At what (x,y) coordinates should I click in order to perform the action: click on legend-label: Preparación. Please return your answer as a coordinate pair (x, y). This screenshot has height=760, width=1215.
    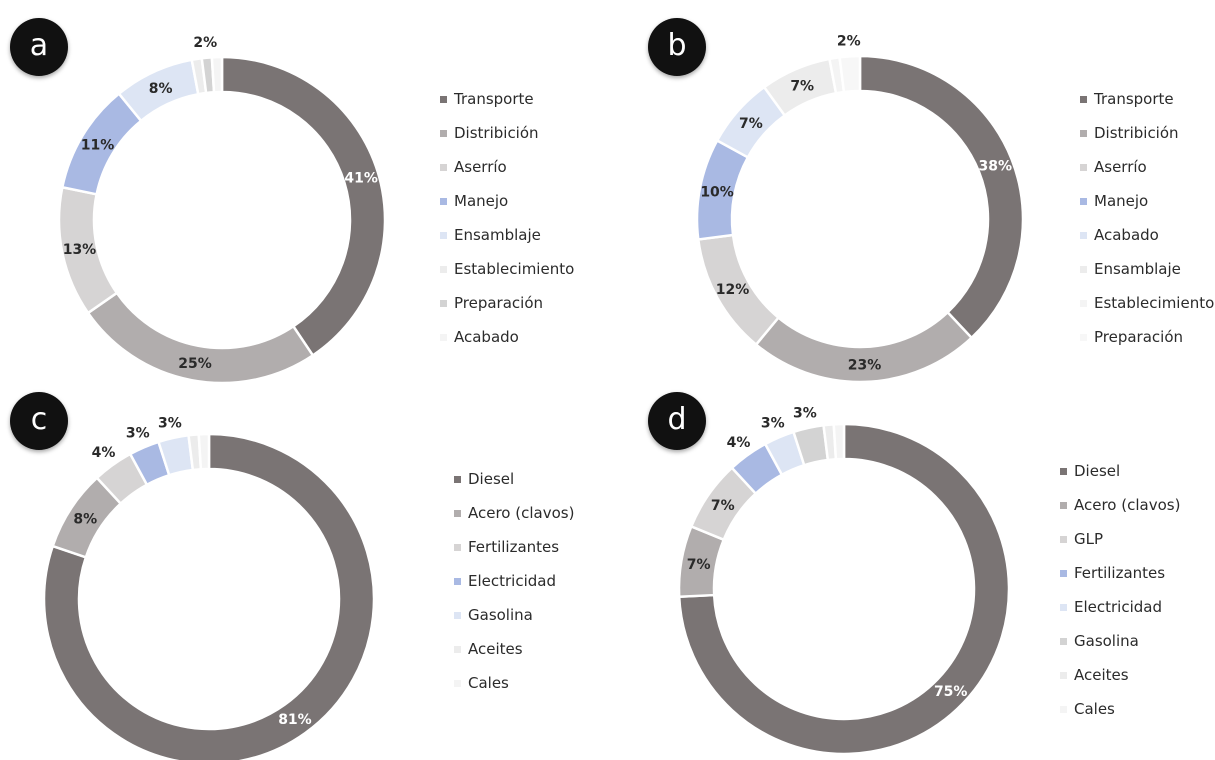
    Looking at the image, I should click on (1139, 337).